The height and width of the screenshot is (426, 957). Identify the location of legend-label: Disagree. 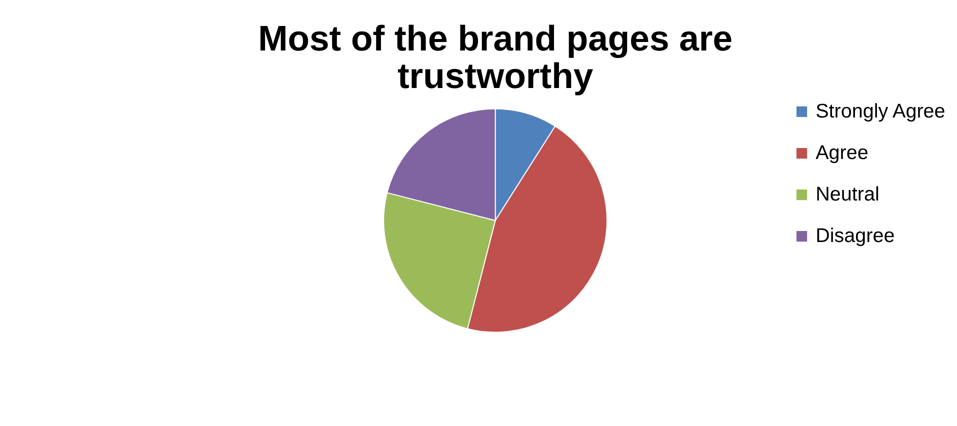
(855, 236).